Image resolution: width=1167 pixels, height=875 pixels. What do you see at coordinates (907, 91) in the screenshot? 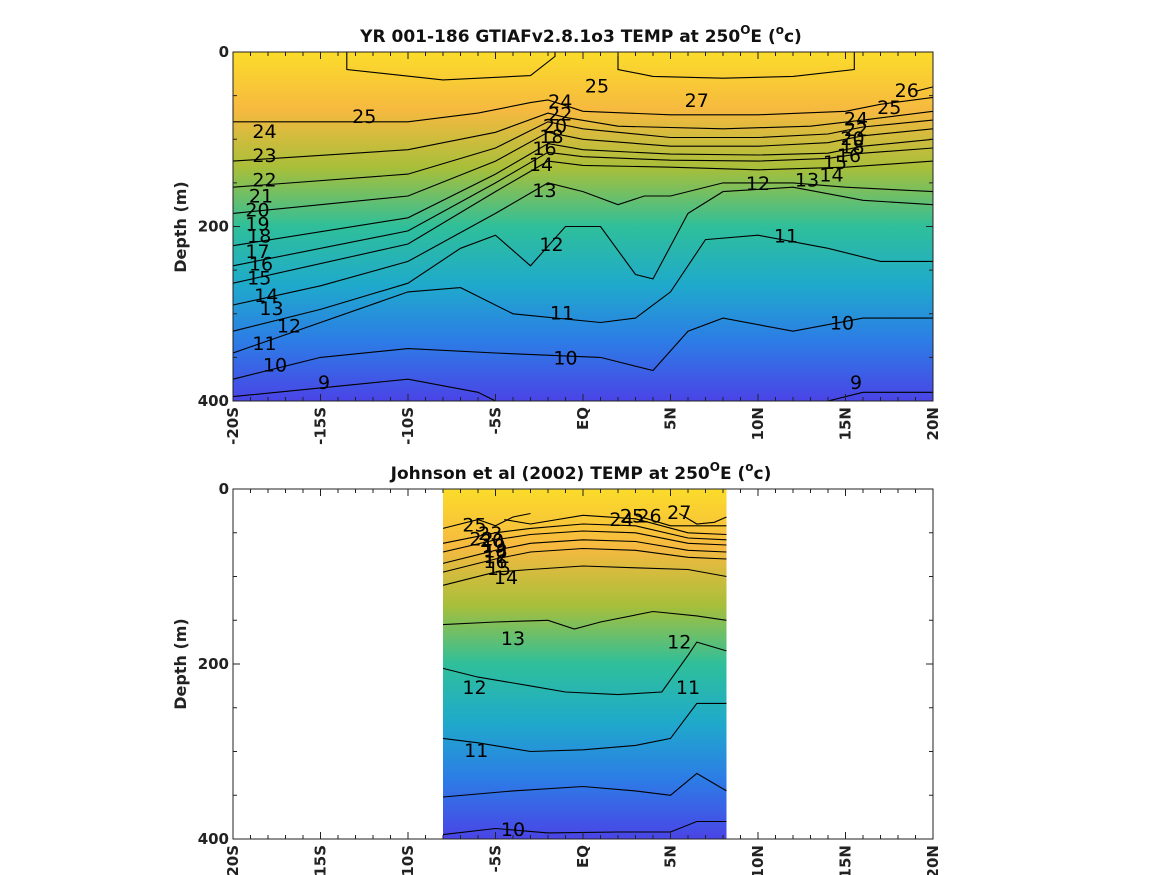
I see `contour-label: 26` at bounding box center [907, 91].